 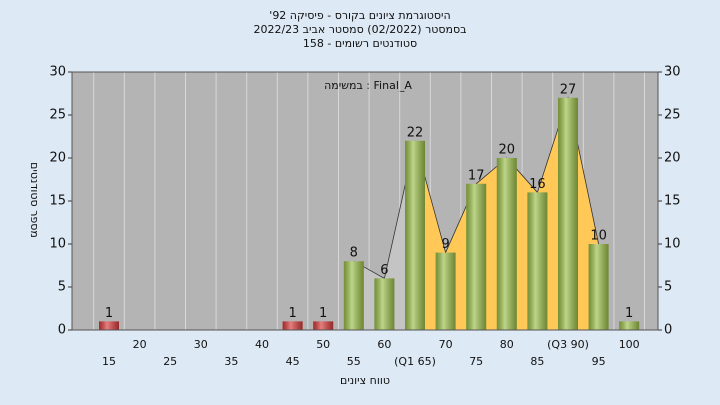 What do you see at coordinates (262, 344) in the screenshot?
I see `x-tick-label: 40` at bounding box center [262, 344].